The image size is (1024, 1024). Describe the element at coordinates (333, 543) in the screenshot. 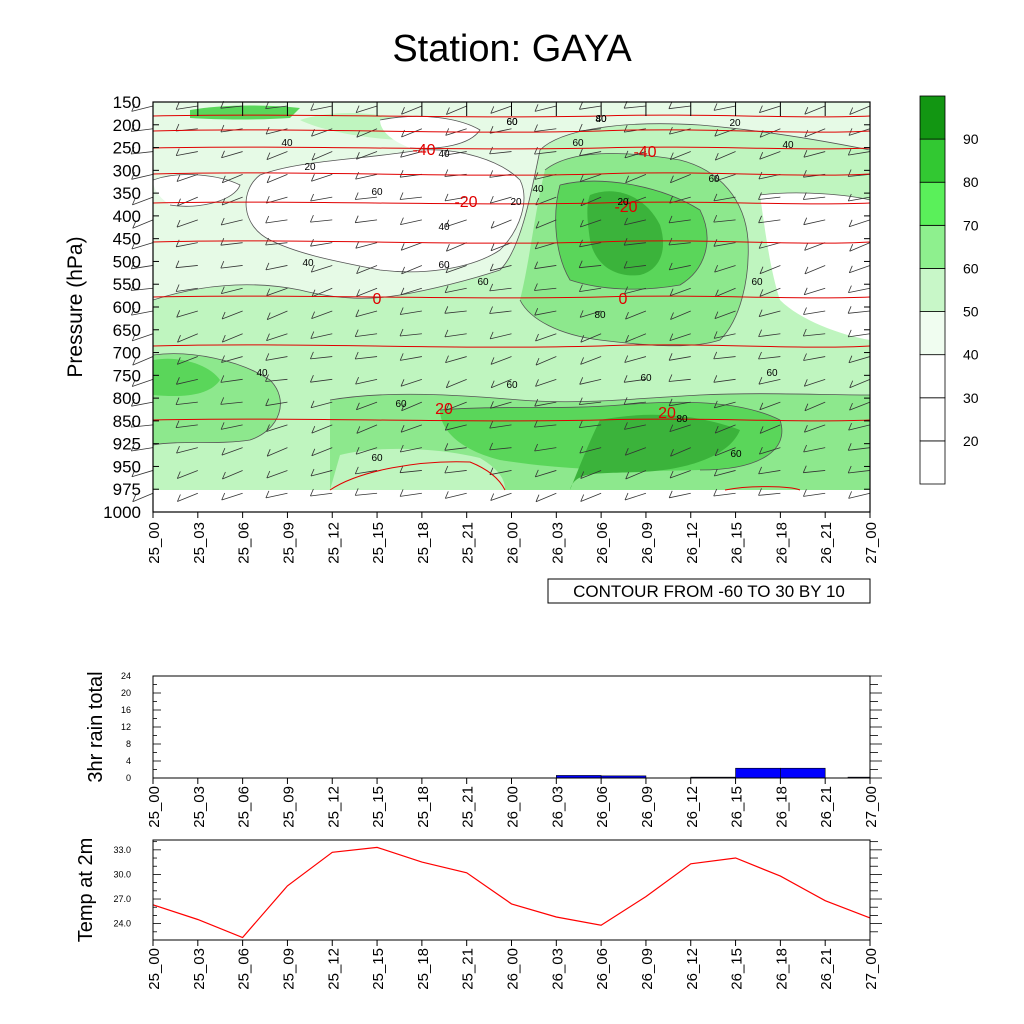

I see `time-tick-label: 25_12` at that location.